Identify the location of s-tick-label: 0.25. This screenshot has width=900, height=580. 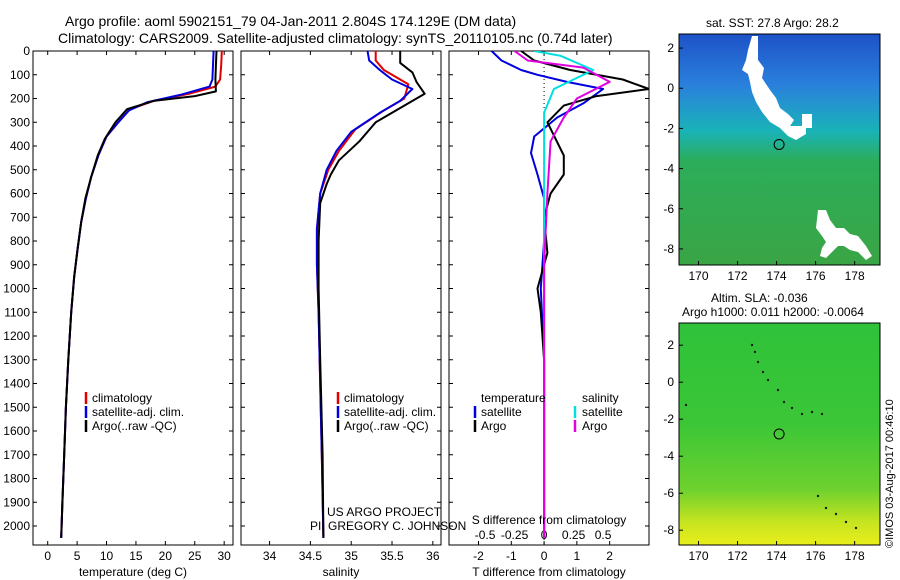
(574, 535).